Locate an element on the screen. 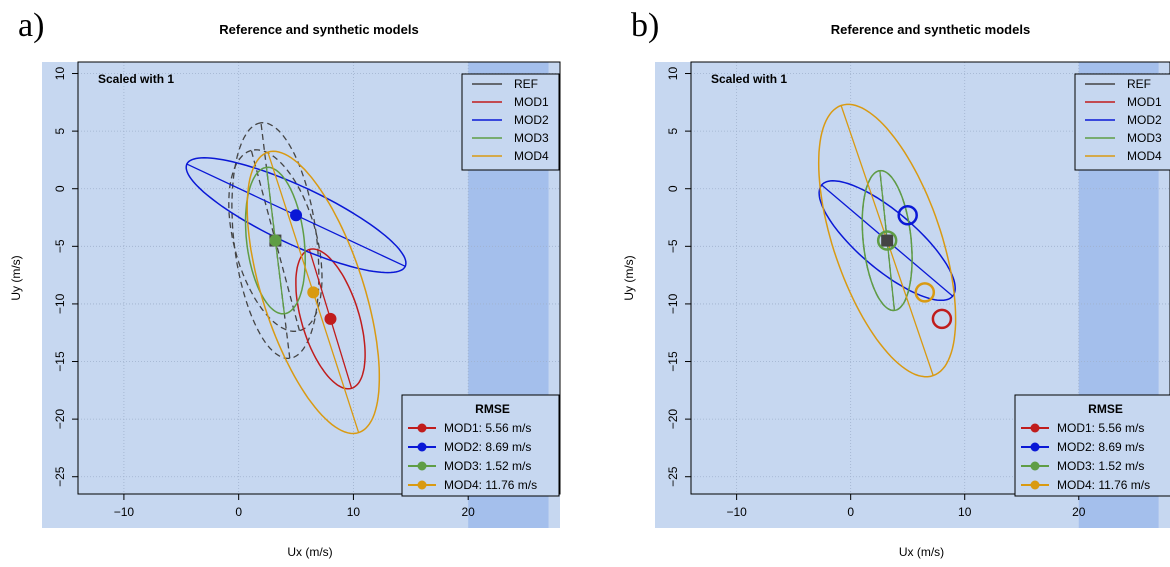 The width and height of the screenshot is (1170, 567). panel-label: b) is located at coordinates (645, 25).